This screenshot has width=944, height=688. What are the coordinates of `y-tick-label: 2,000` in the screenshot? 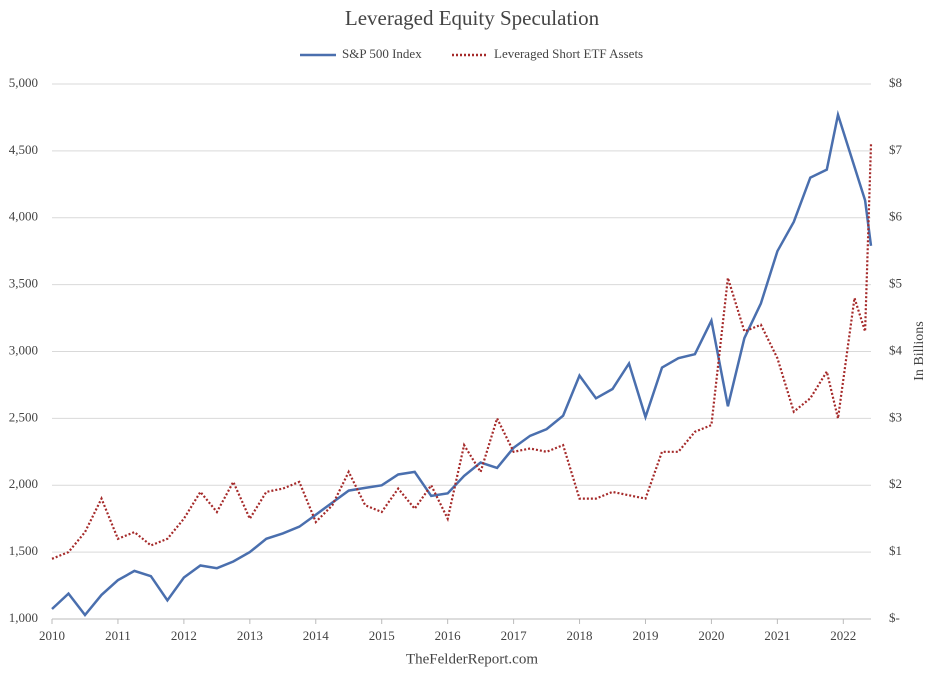 It's located at (23, 483).